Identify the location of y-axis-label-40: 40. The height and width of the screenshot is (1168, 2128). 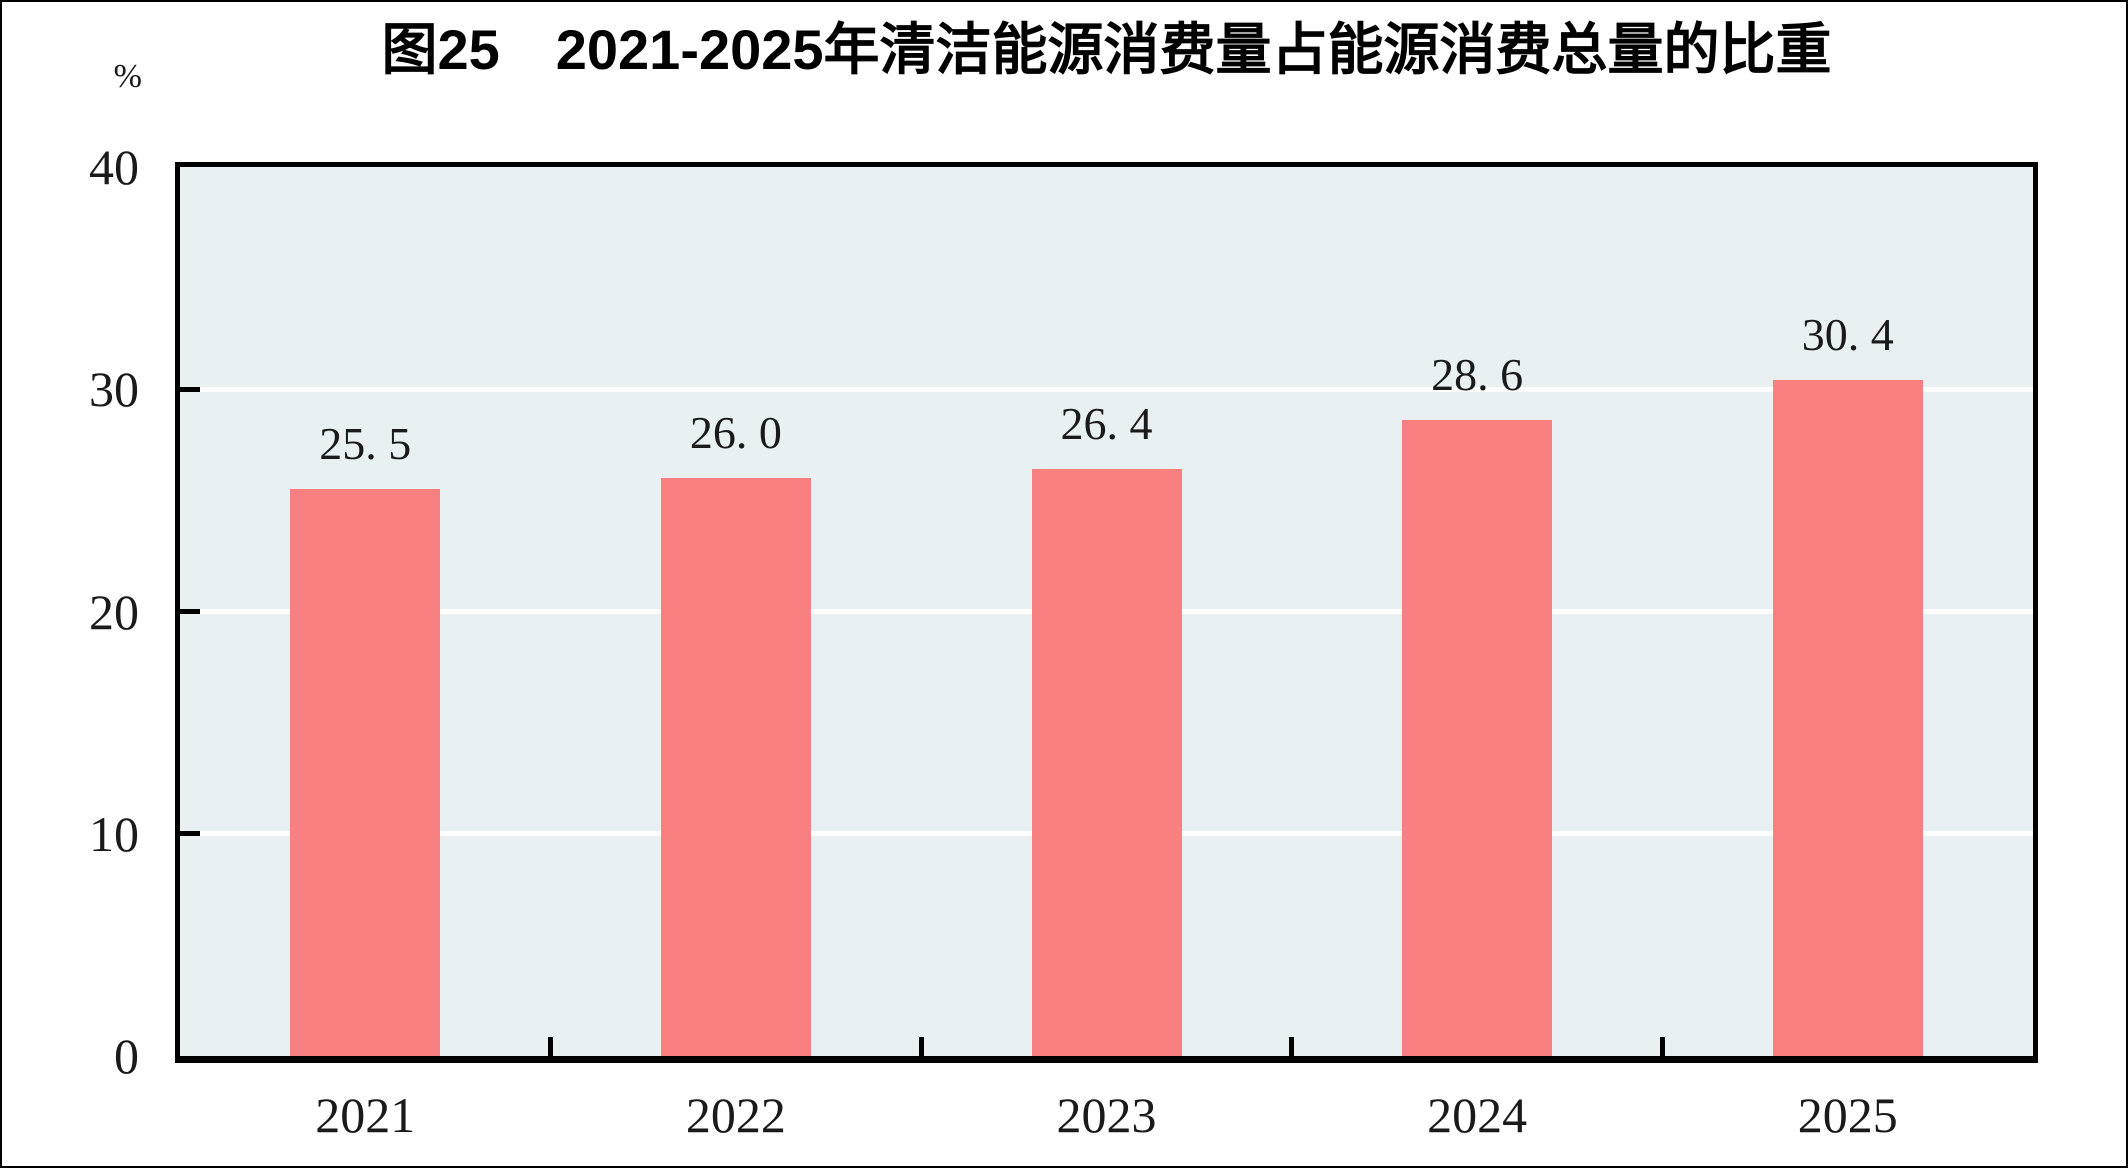
(114, 167).